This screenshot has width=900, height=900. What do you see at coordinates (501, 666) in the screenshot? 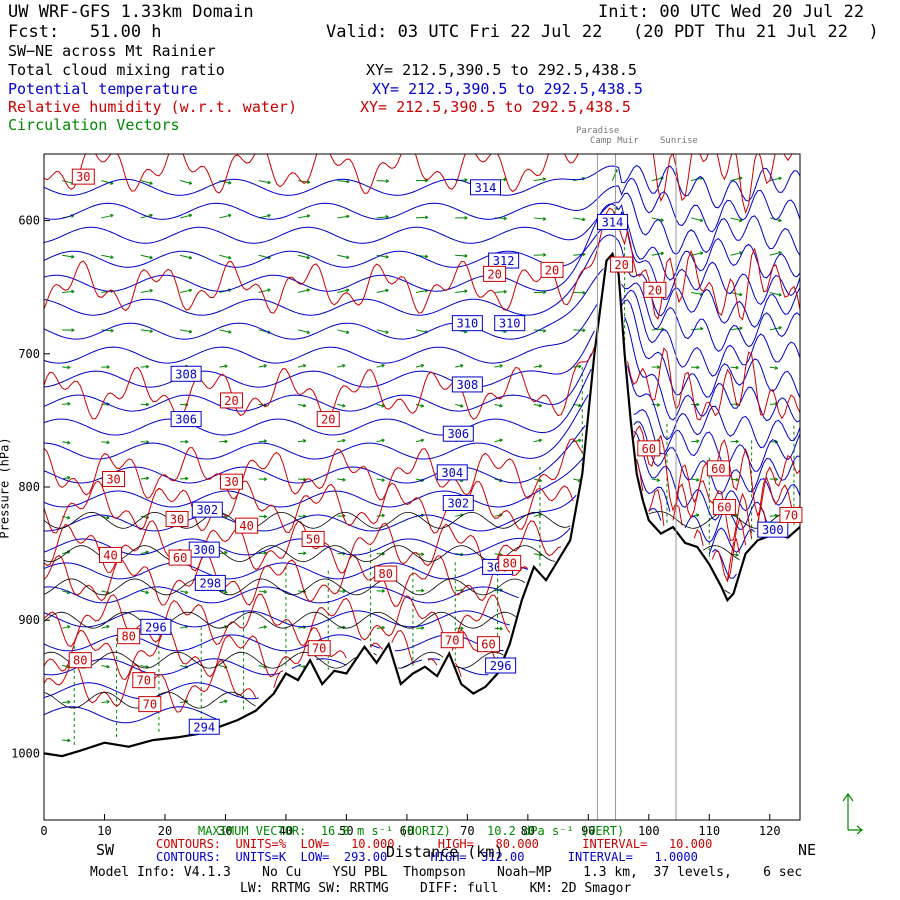
I see `svg-text: 296` at bounding box center [501, 666].